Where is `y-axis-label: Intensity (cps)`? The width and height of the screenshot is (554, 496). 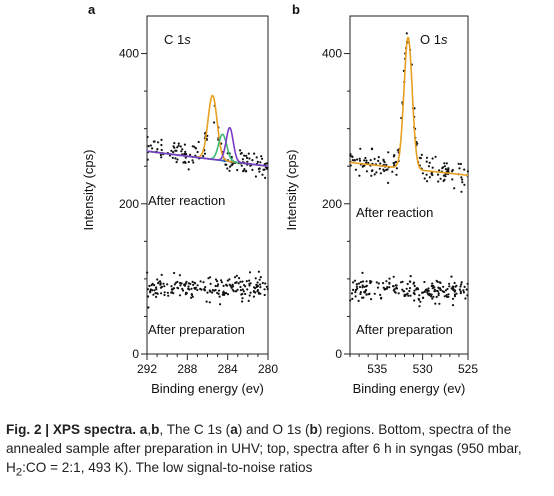
y-axis-label: Intensity (cps) is located at coordinates (291, 190).